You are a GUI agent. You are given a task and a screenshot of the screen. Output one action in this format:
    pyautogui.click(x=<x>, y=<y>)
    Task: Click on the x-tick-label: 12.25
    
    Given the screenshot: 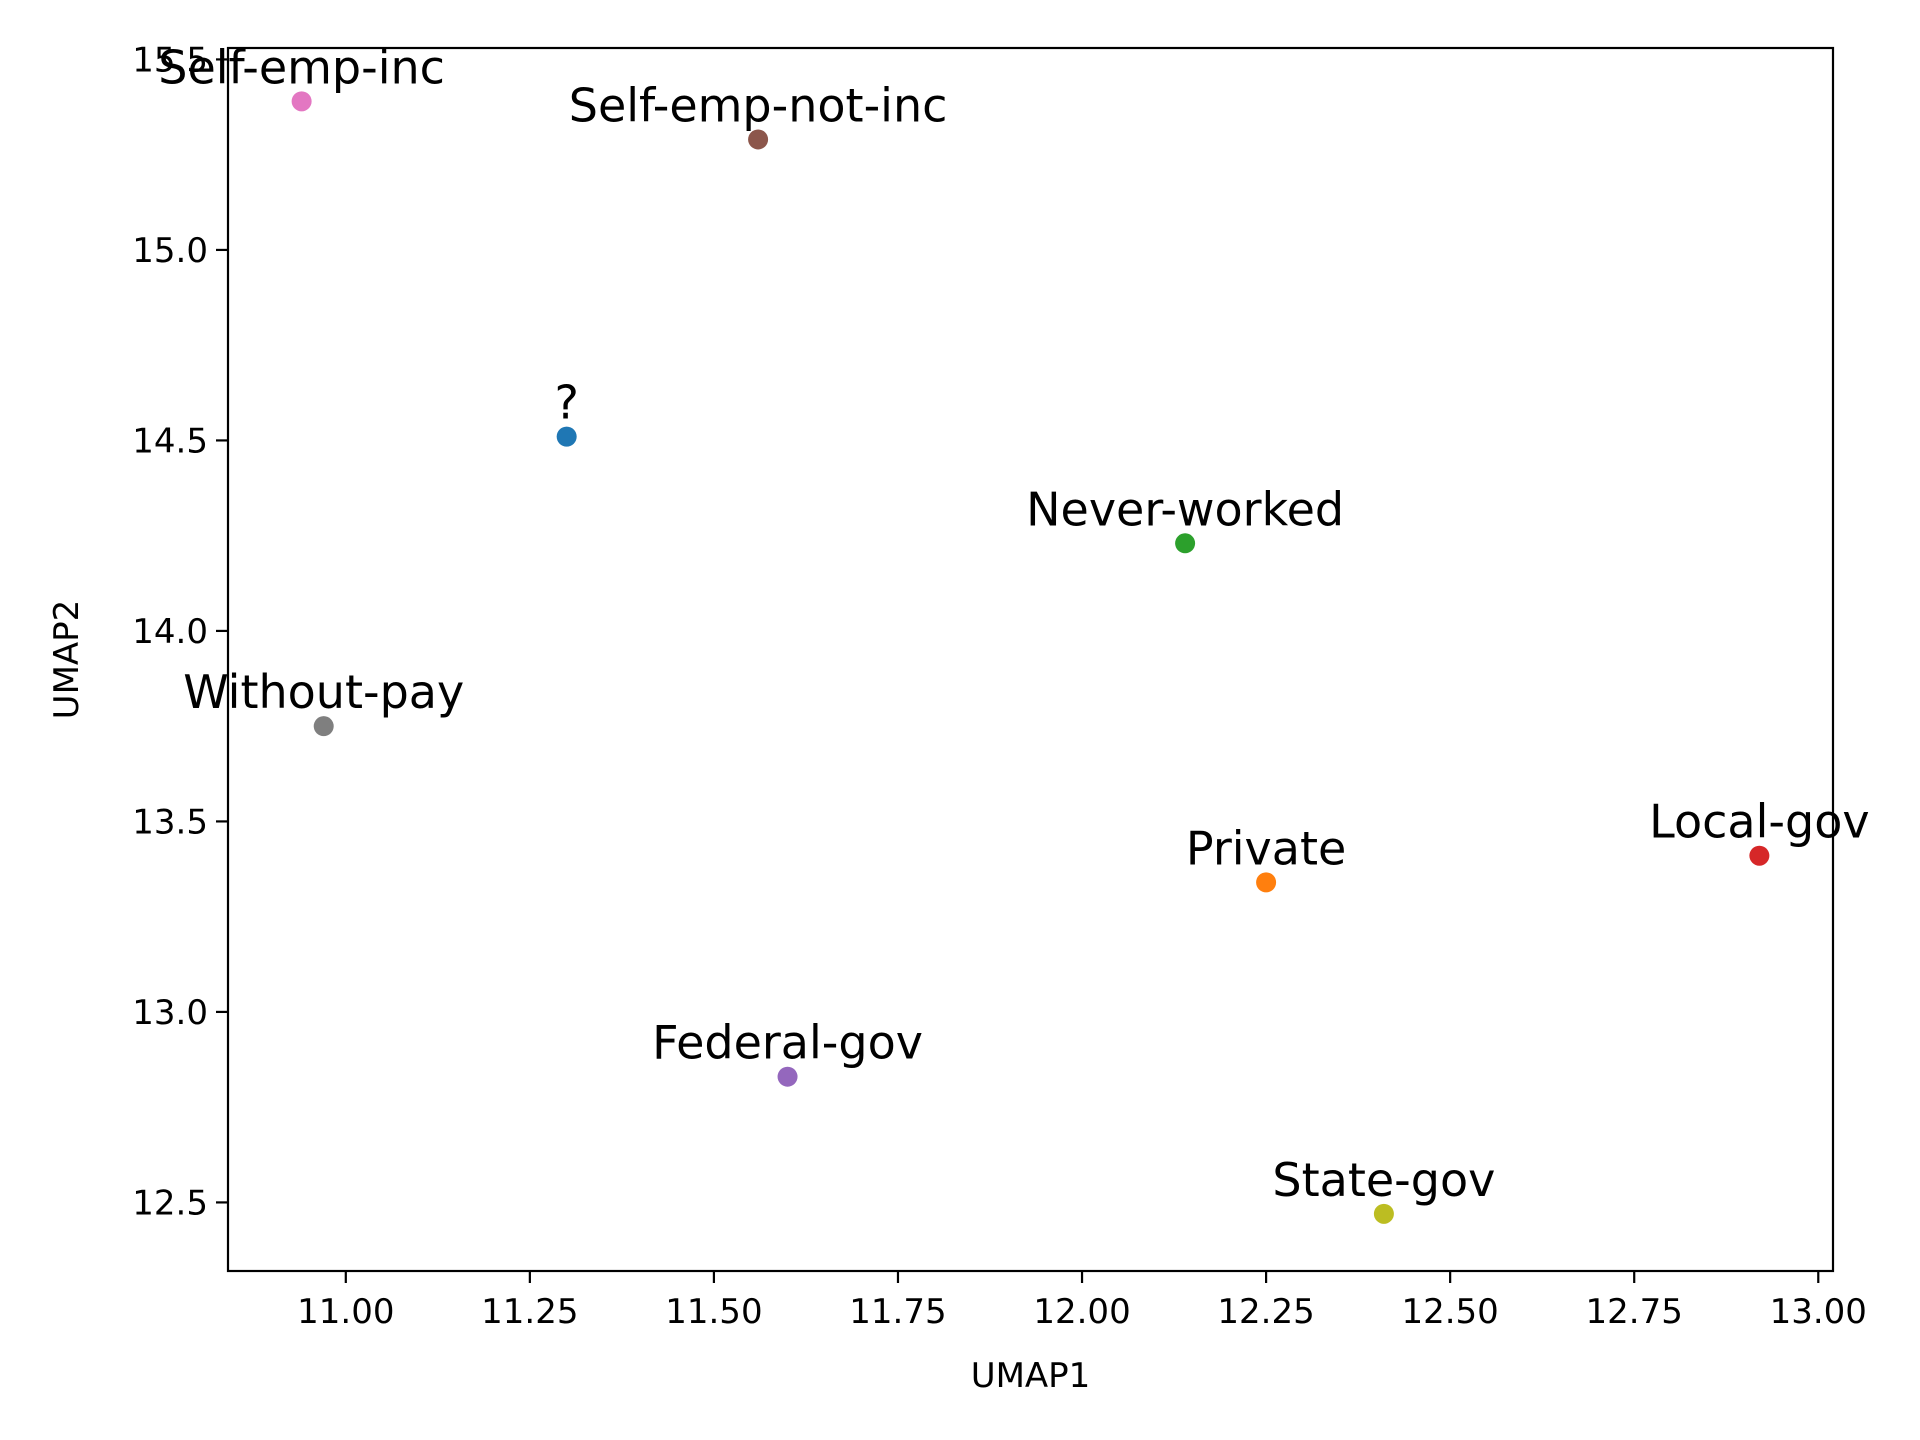 What is the action you would take?
    pyautogui.click(x=1265, y=1312)
    